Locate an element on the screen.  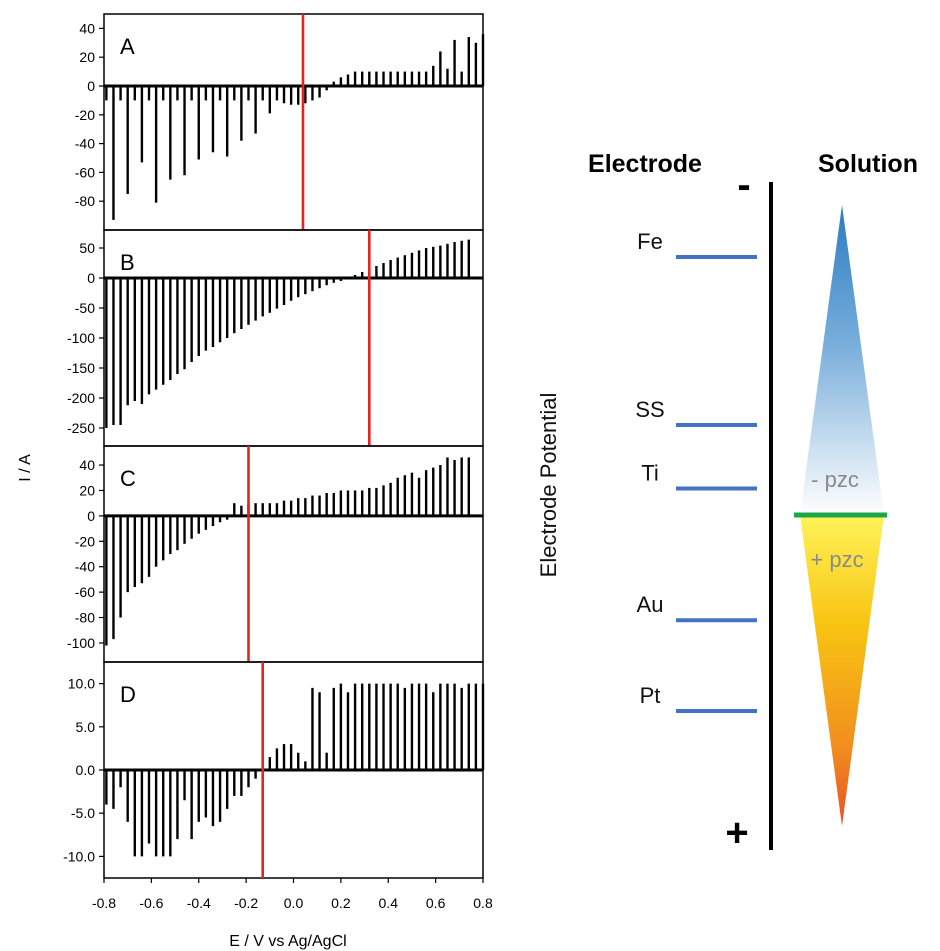
x-axis: -0.8 -0.6 -0.4 -0.2 0.0 0.2 0.4 0.6 0.8 is located at coordinates (292, 894).